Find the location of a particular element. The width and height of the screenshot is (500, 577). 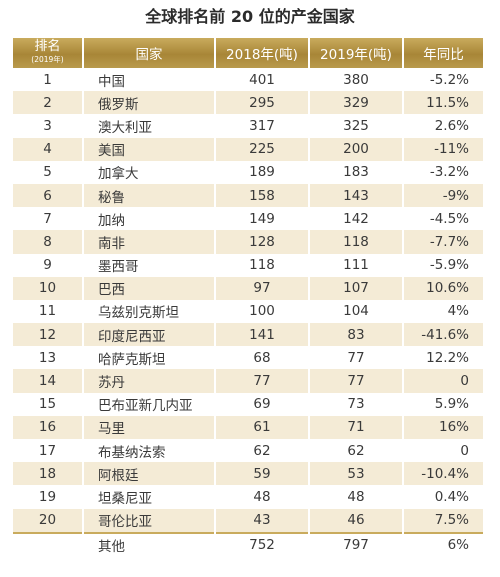

header-2019: 2019年(吨) is located at coordinates (356, 53).